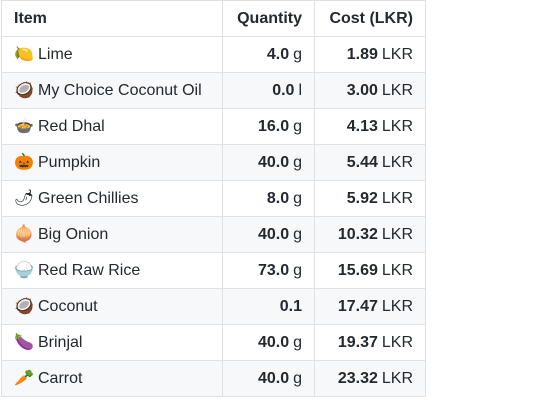 This screenshot has width=550, height=400. I want to click on quantity-value: 0.1, so click(290, 306).